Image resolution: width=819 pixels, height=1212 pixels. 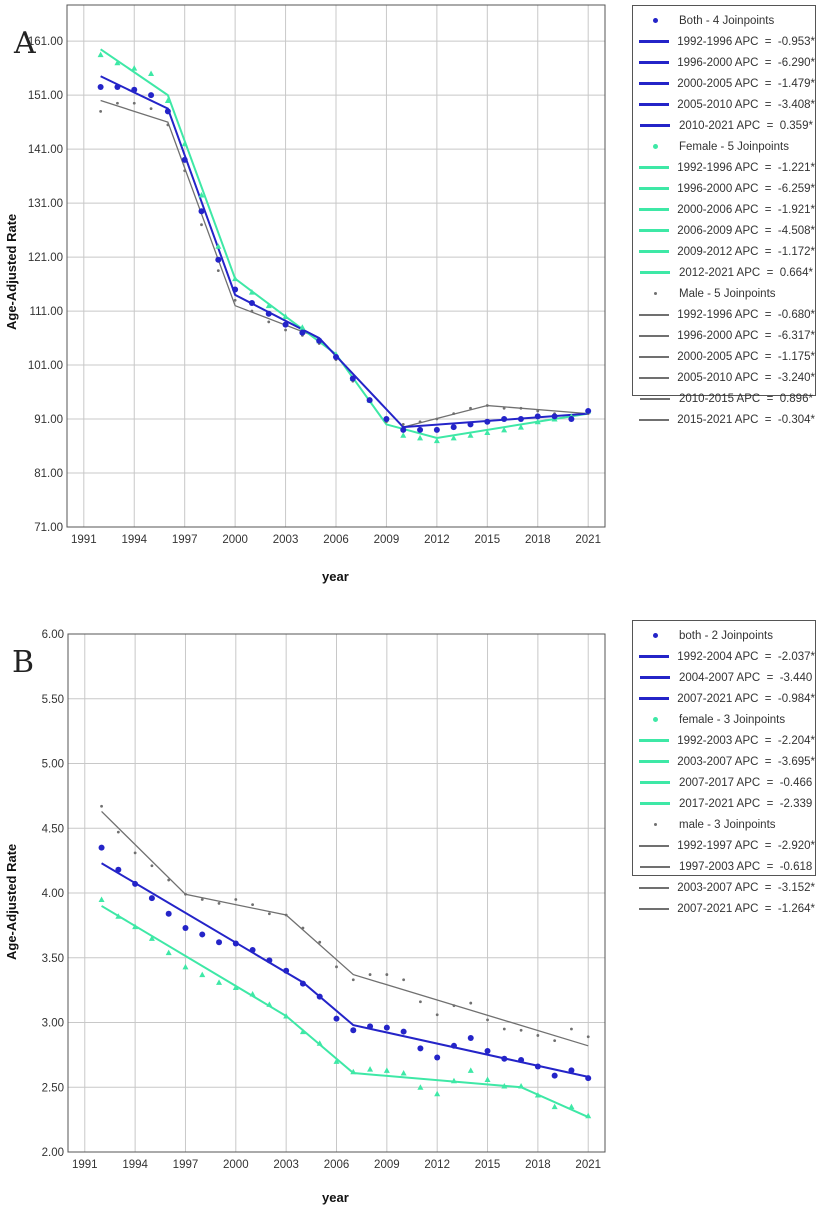 I want to click on y-tick-label: 2.50, so click(x=53, y=1088).